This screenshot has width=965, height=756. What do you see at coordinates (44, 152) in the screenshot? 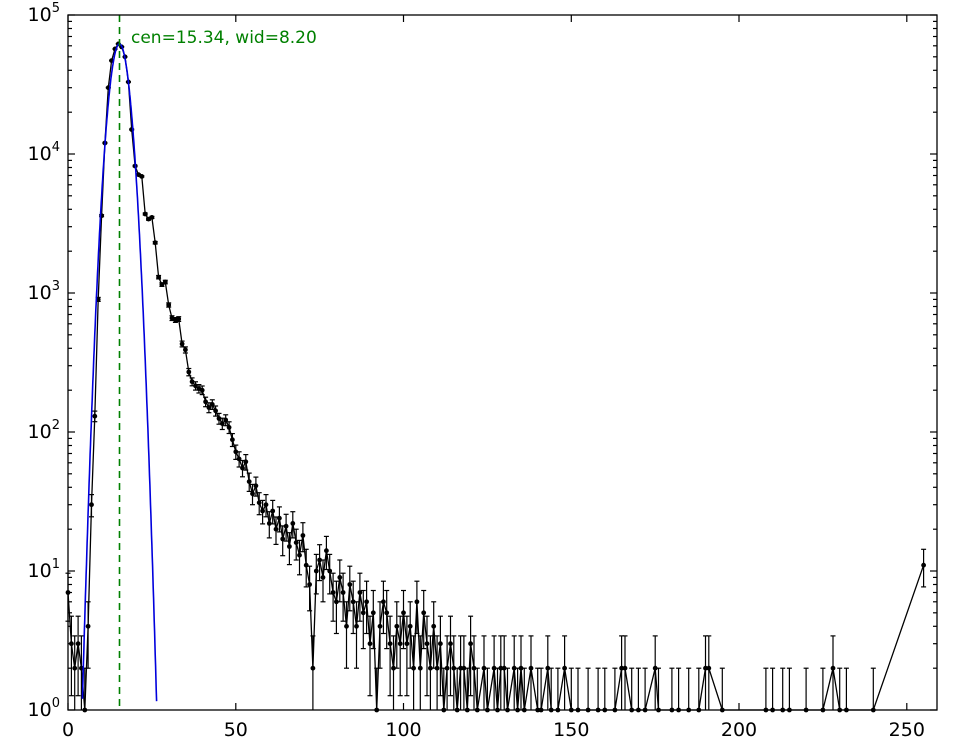
I see `svg-text: 104` at bounding box center [44, 152].